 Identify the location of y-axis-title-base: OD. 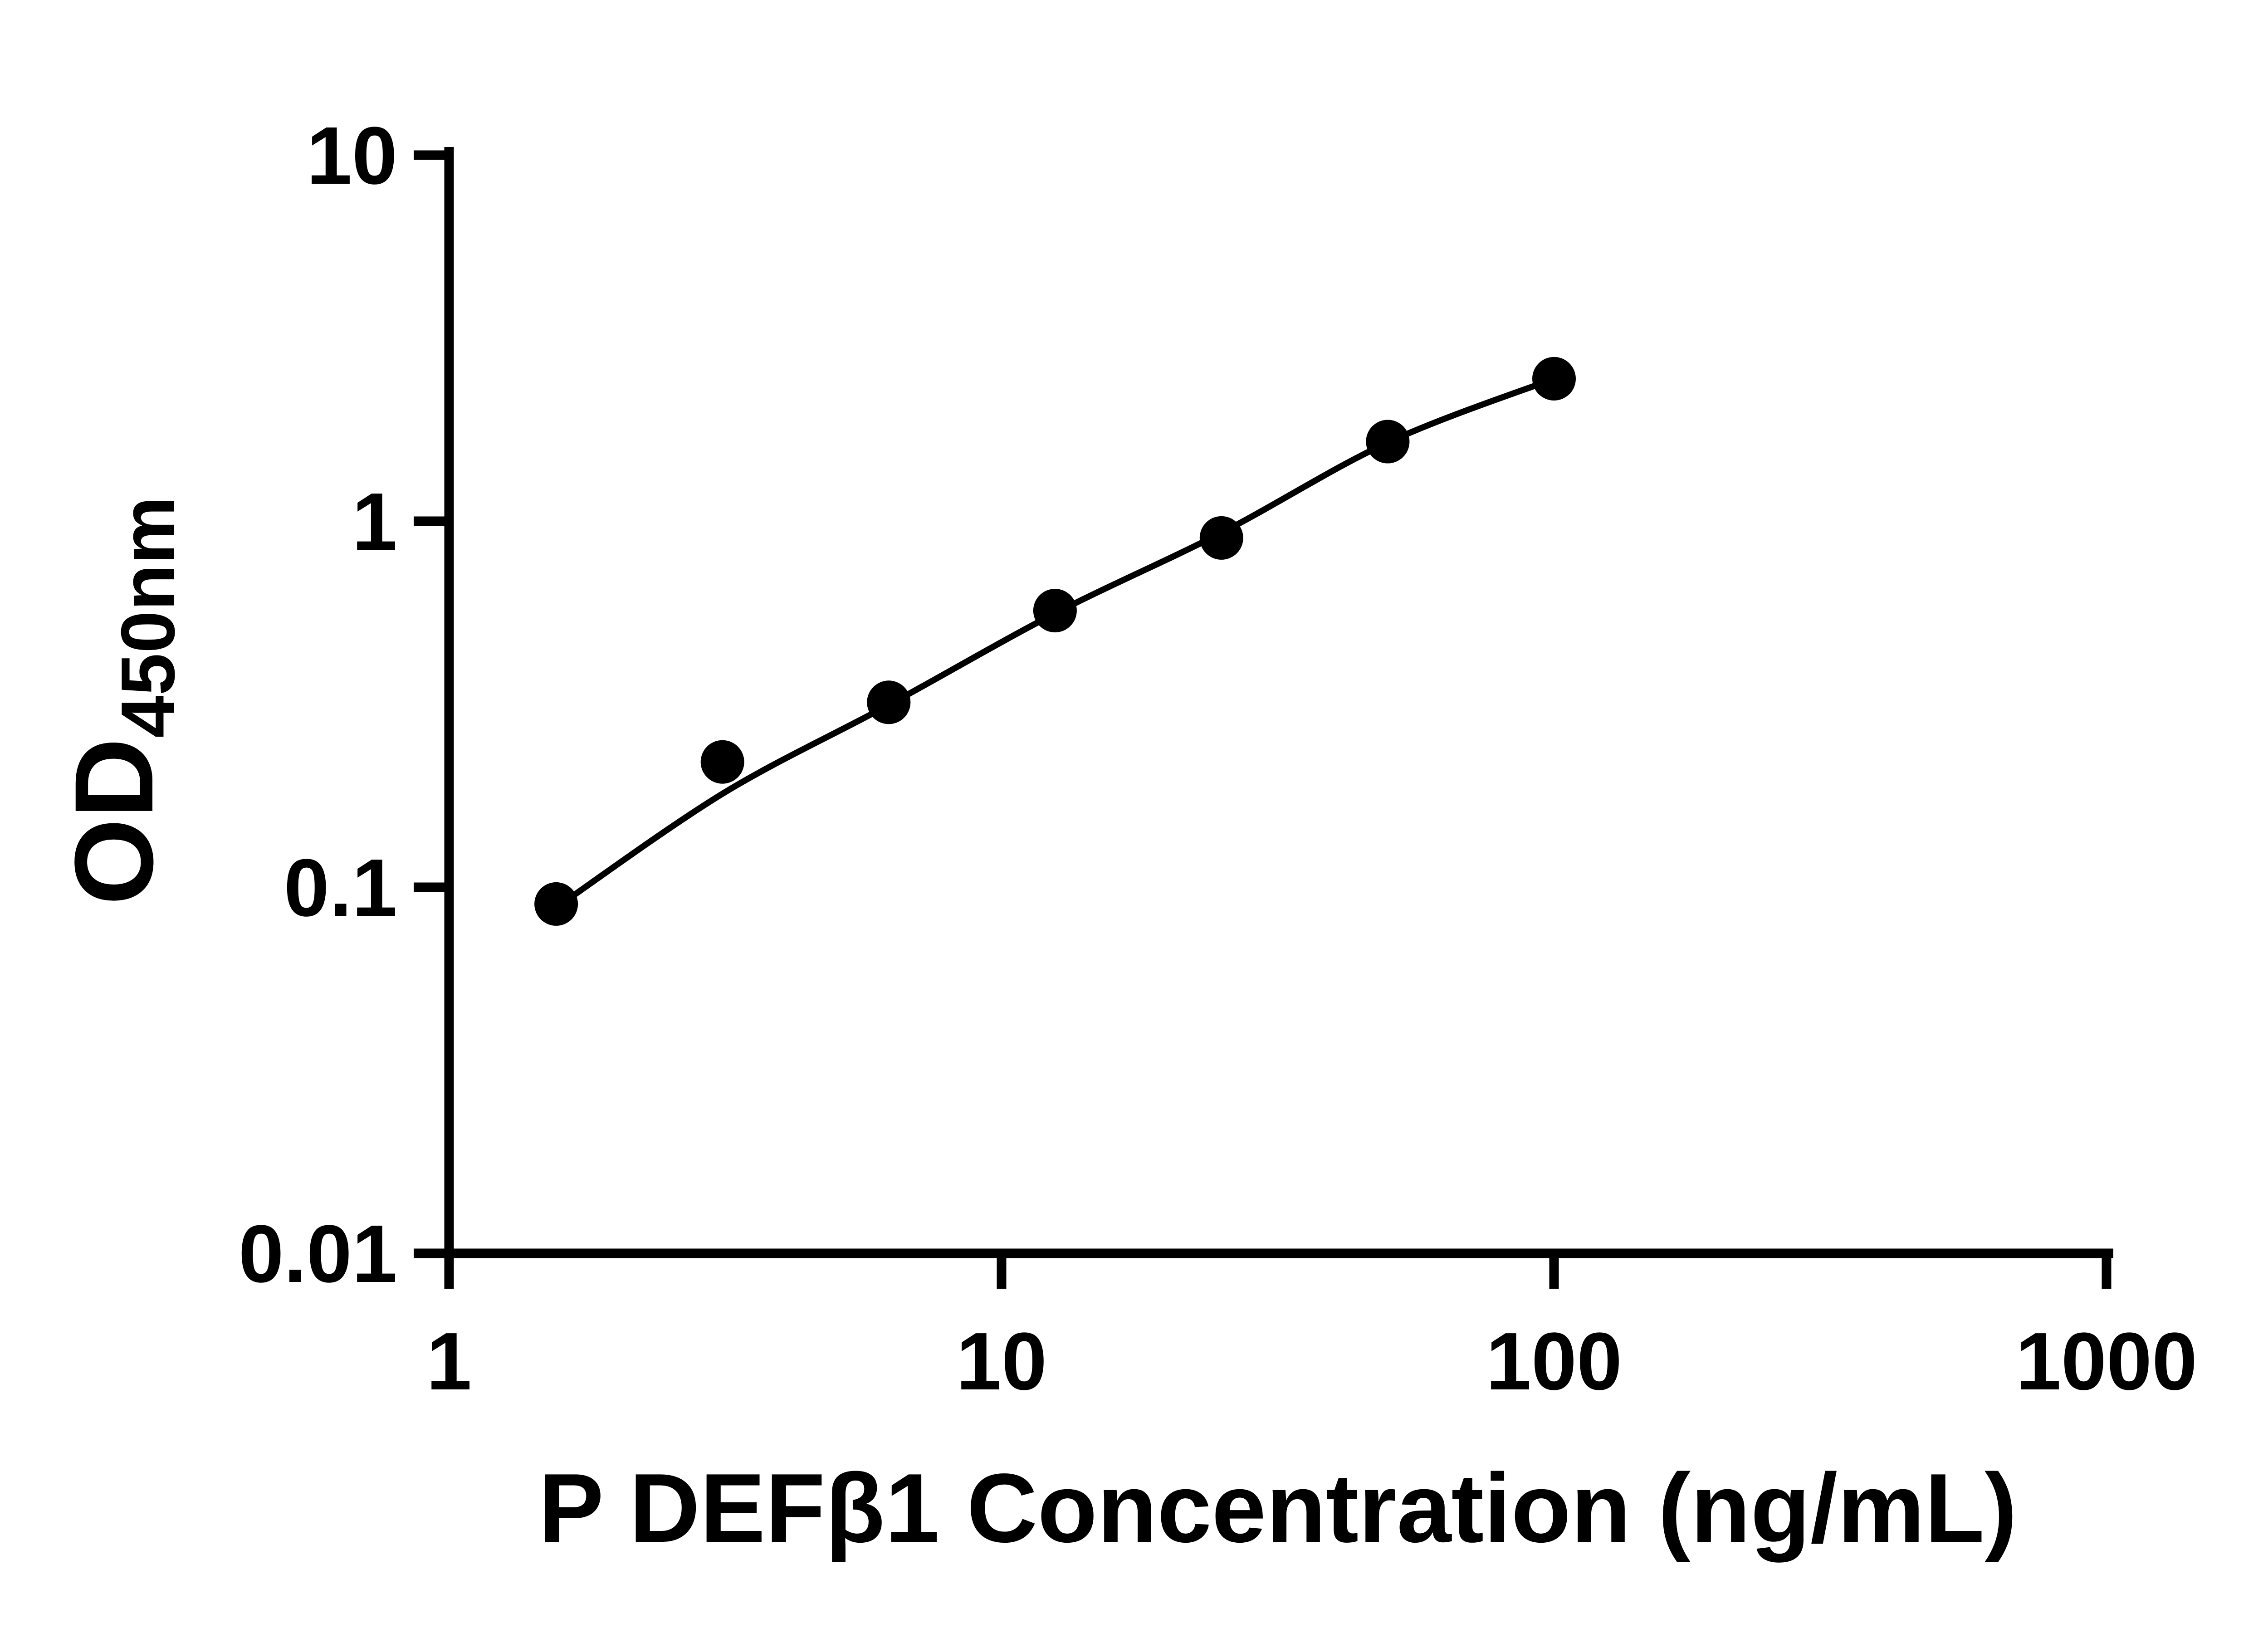
(114, 821).